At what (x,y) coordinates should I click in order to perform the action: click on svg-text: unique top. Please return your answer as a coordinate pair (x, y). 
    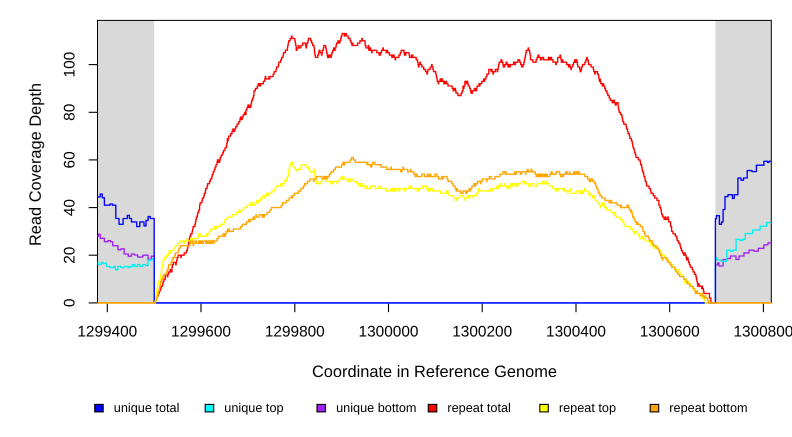
    Looking at the image, I should click on (253, 408).